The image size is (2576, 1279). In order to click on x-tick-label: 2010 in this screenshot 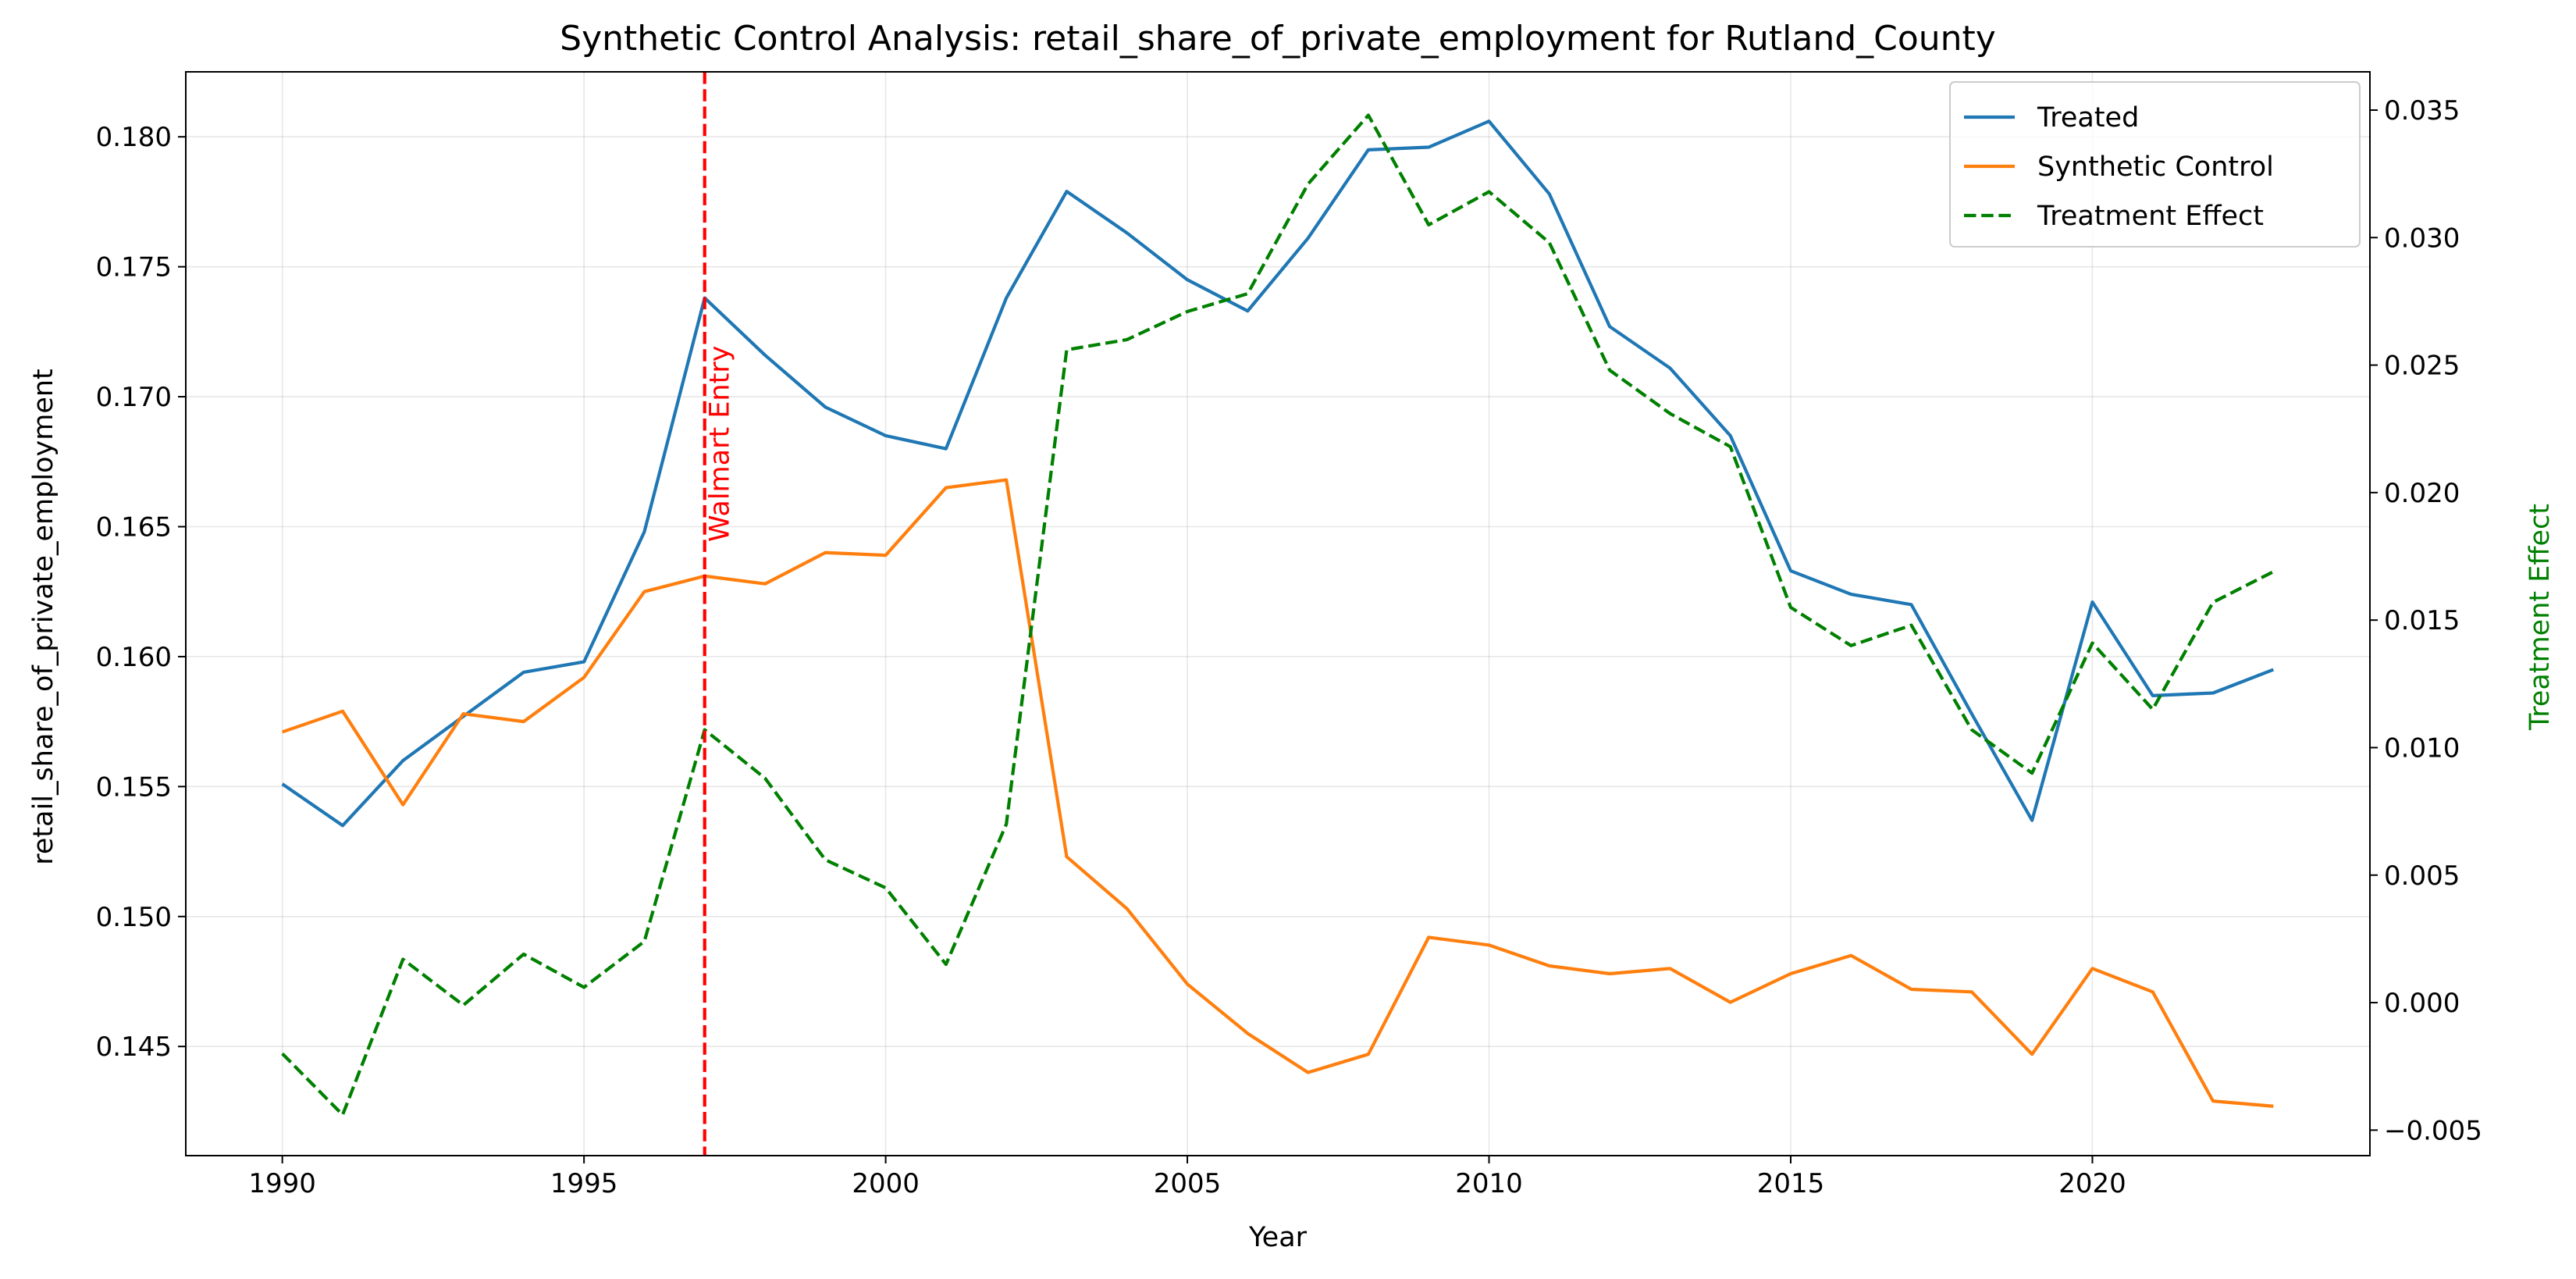, I will do `click(1489, 1183)`.